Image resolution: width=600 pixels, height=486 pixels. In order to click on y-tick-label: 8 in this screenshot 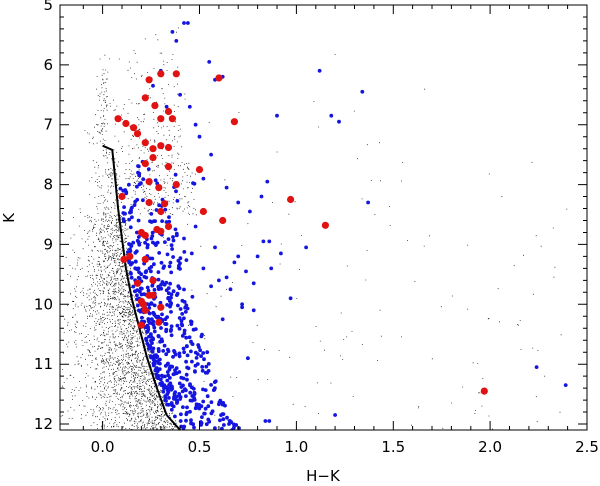, I will do `click(48, 185)`.